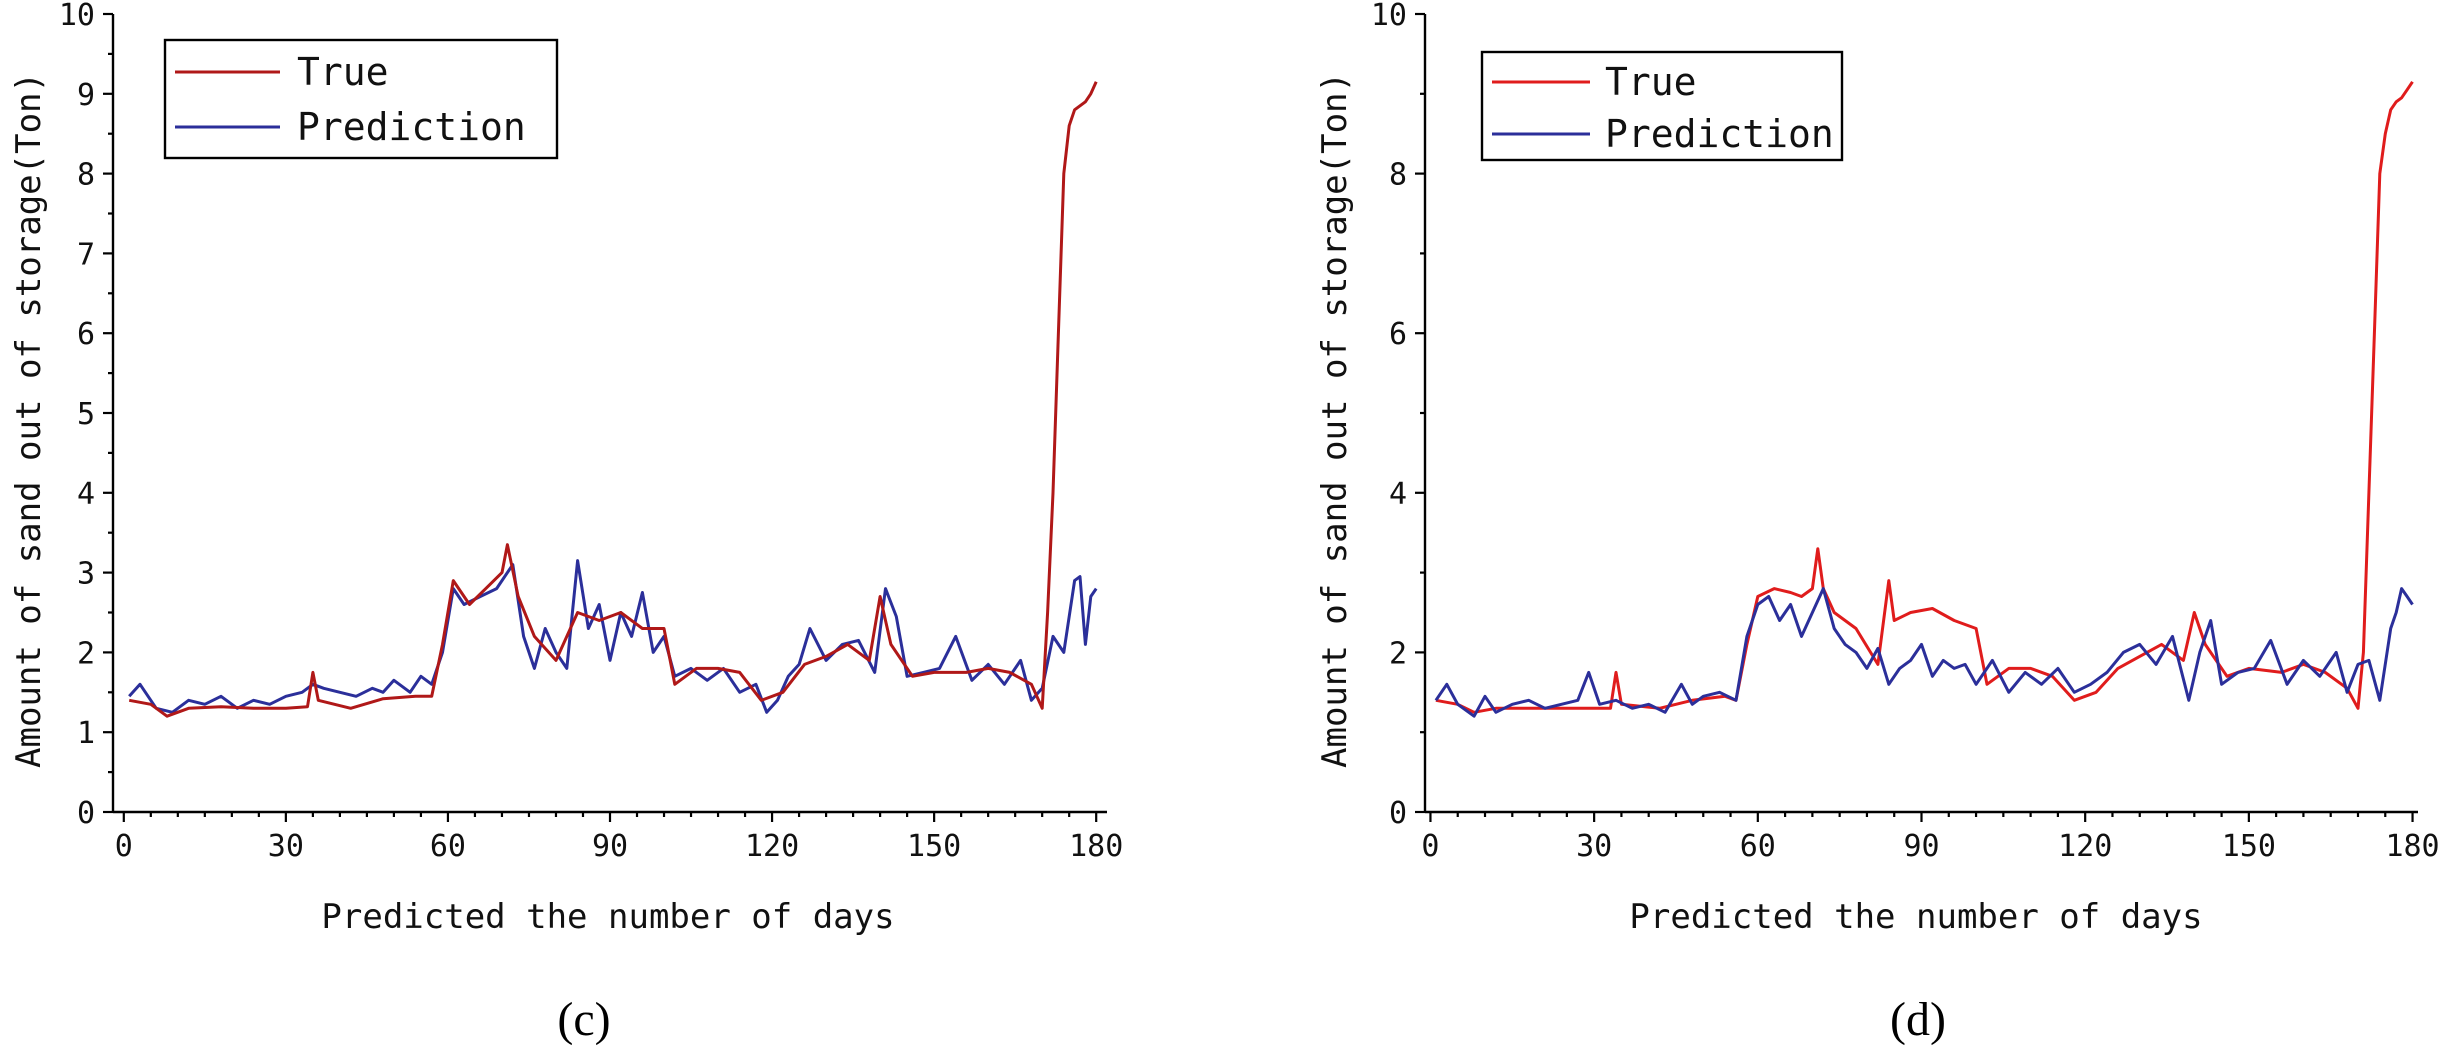 The width and height of the screenshot is (2446, 1047). I want to click on c-y-axis-title: Amount of sand out of storage(Ton), so click(29, 420).